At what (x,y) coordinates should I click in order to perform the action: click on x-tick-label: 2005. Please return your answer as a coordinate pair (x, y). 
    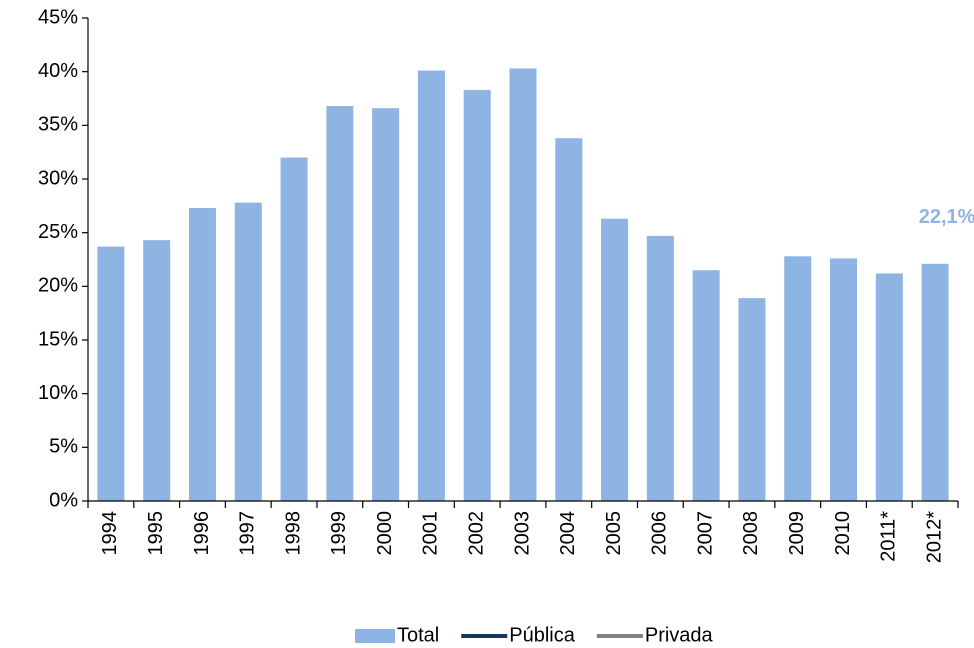
    Looking at the image, I should click on (614, 533).